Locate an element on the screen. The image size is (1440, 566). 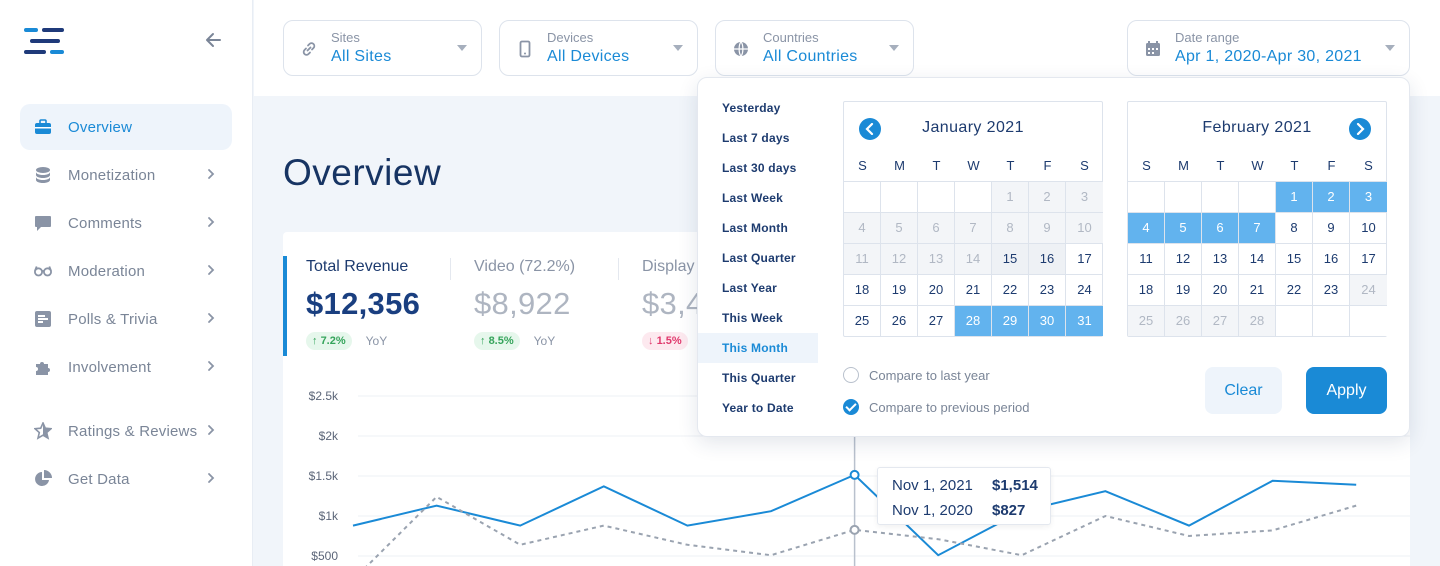
date-range-filter: Date range Apr 1, 2020-Apr 30, 2021 is located at coordinates (1268, 48).